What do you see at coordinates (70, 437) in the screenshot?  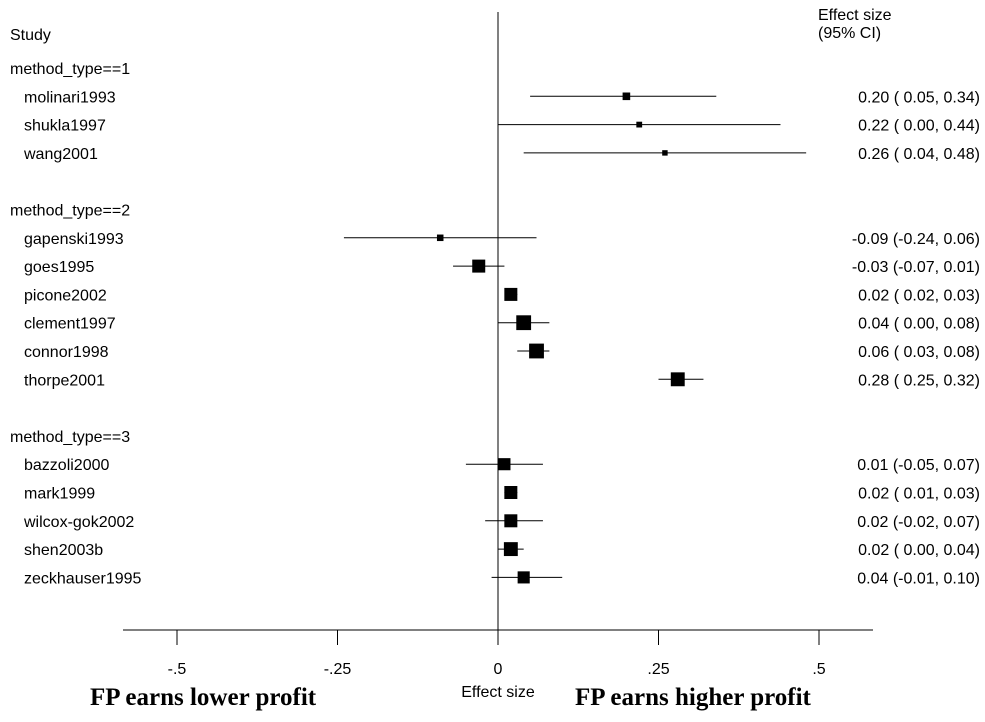 I see `group-label: method_type==3` at bounding box center [70, 437].